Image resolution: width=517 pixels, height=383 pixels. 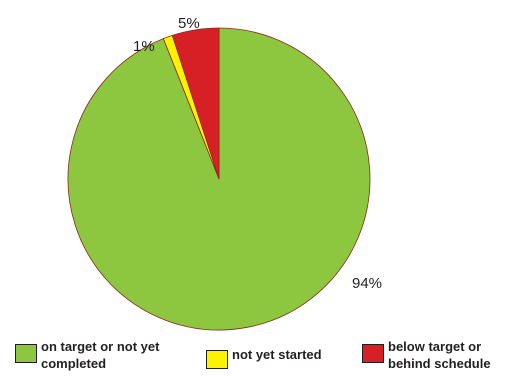 I want to click on legend-label-line: below target or, so click(x=435, y=346).